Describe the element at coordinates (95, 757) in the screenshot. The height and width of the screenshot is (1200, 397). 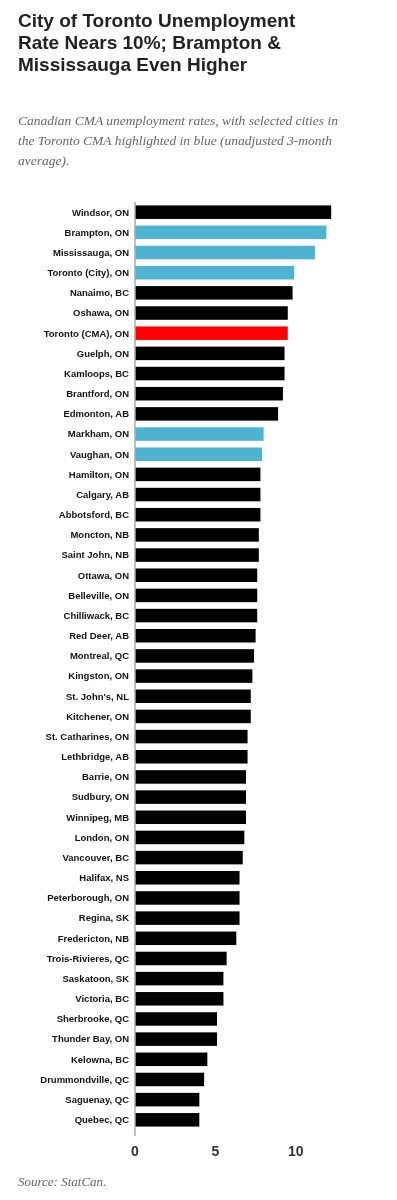
I see `y-tick-label: Lethbridge, AB` at that location.